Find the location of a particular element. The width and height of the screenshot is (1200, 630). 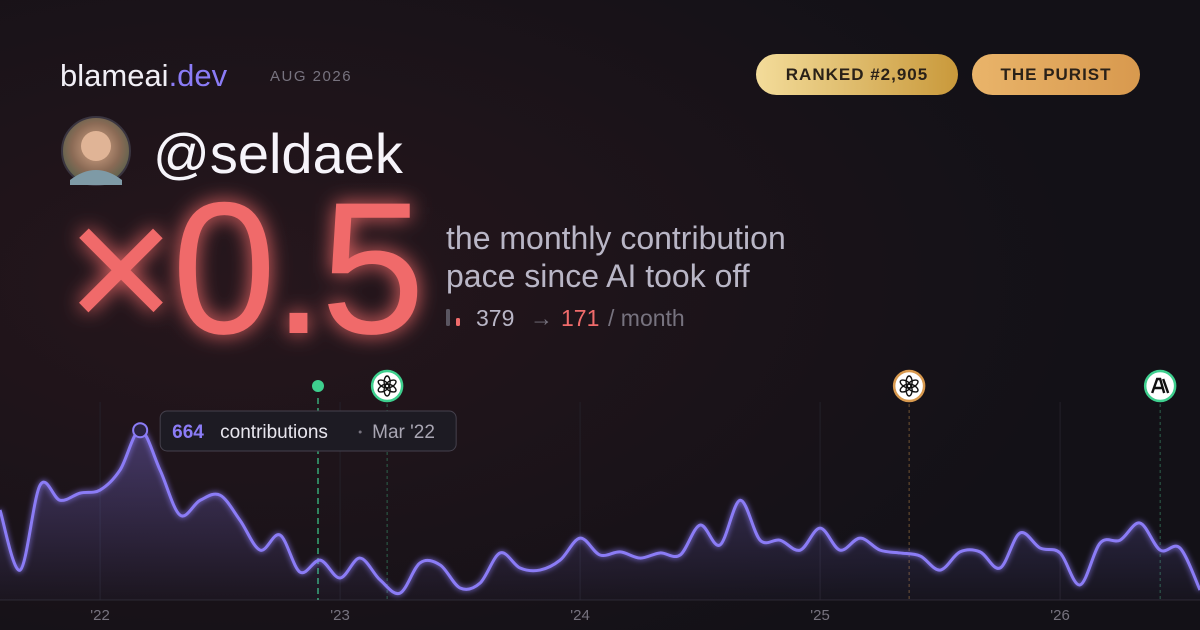

icon-glyph is located at coordinates (1160, 385).